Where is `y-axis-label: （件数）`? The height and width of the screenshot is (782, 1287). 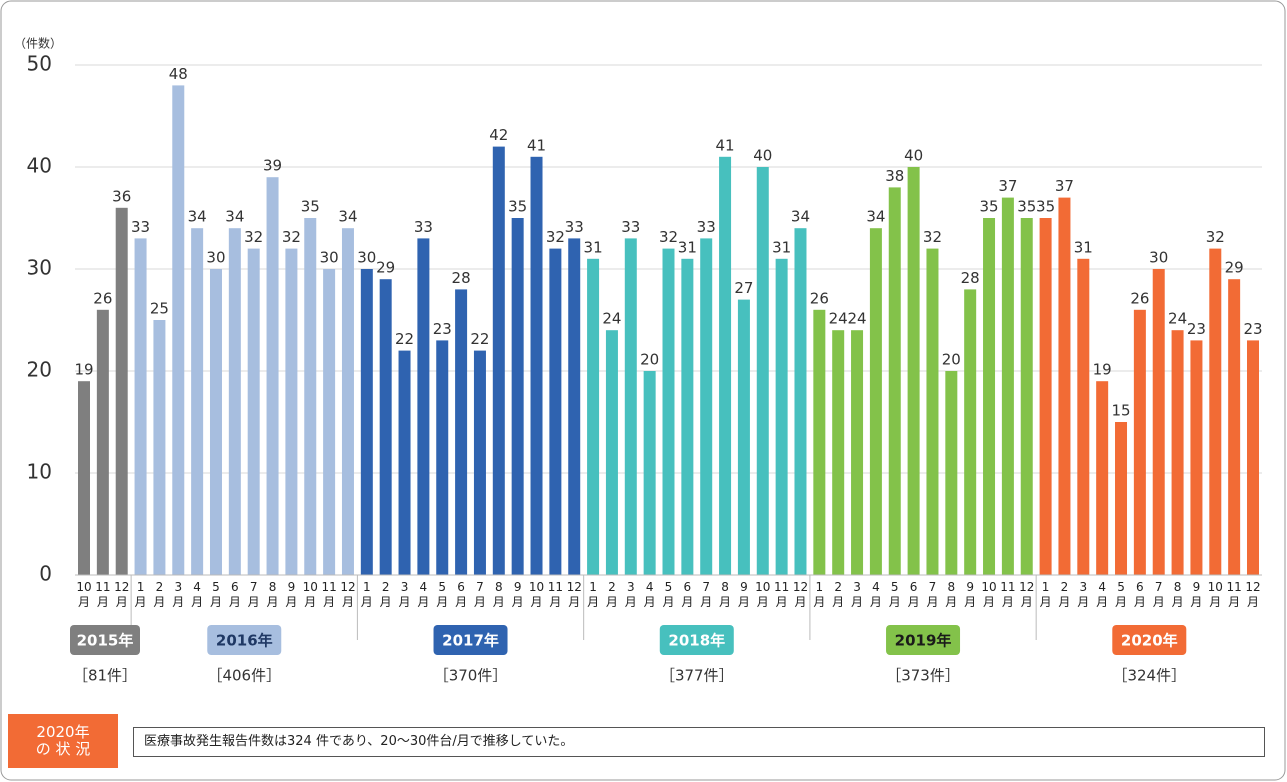
y-axis-label: （件数） is located at coordinates (38, 43).